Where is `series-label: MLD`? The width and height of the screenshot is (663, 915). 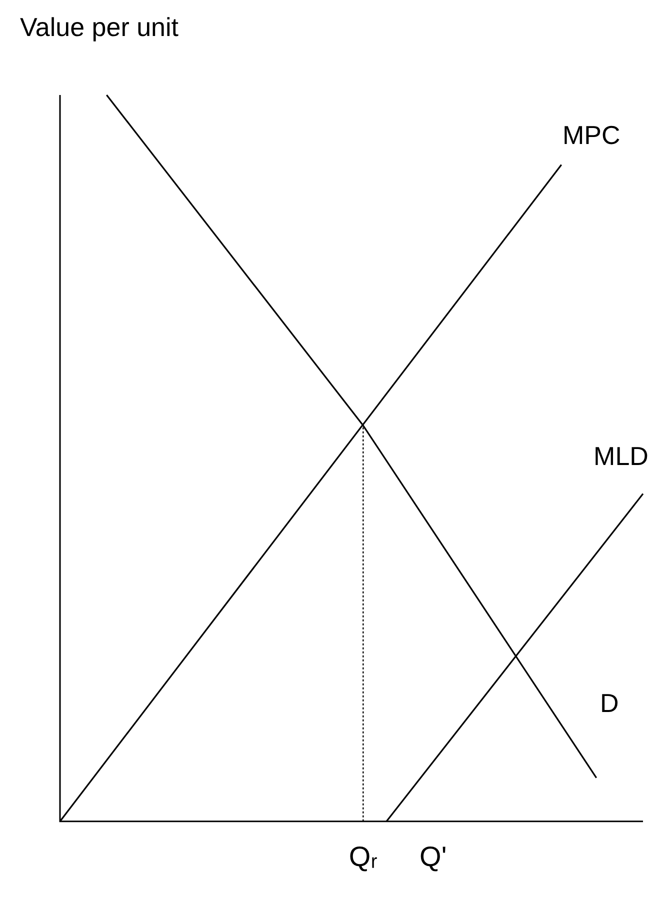
series-label: MLD is located at coordinates (621, 455).